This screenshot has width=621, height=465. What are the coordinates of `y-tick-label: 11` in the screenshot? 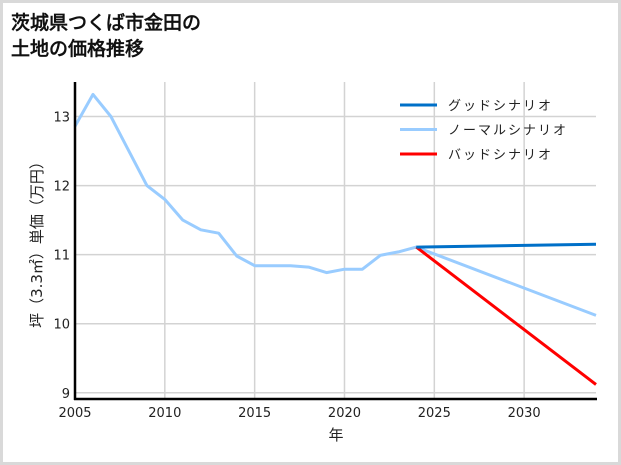 It's located at (61, 256).